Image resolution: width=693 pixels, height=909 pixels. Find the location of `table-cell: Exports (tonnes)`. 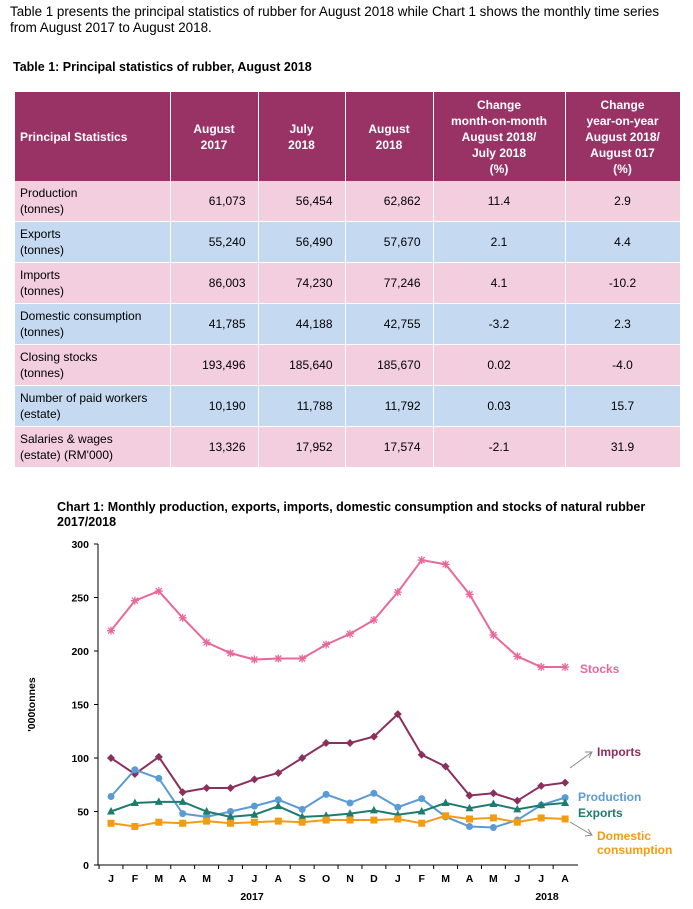

table-cell: Exports (tonnes) is located at coordinates (93, 242).